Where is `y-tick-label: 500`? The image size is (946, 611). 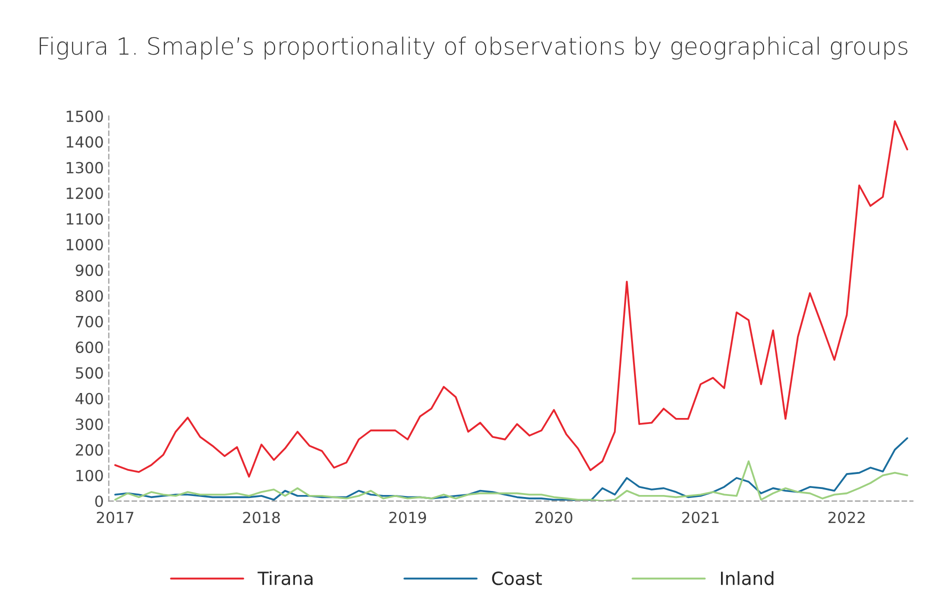
y-tick-label: 500 is located at coordinates (89, 373).